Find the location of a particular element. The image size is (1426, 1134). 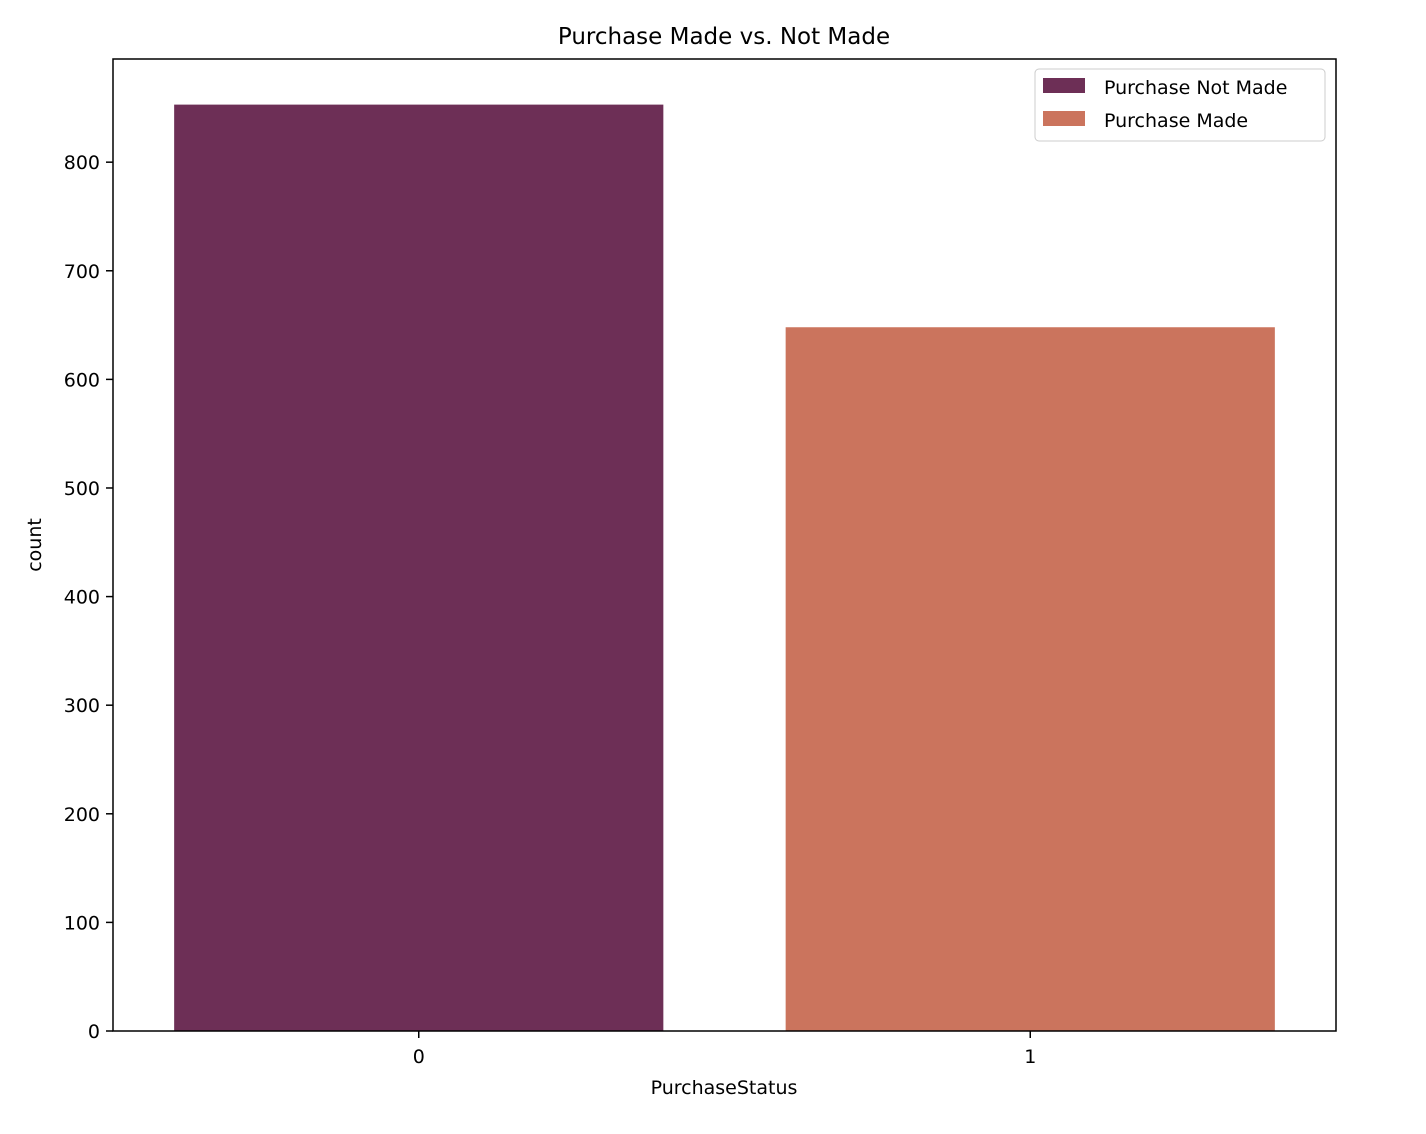

legend-label-not-made: Purchase Not Made is located at coordinates (1195, 88).